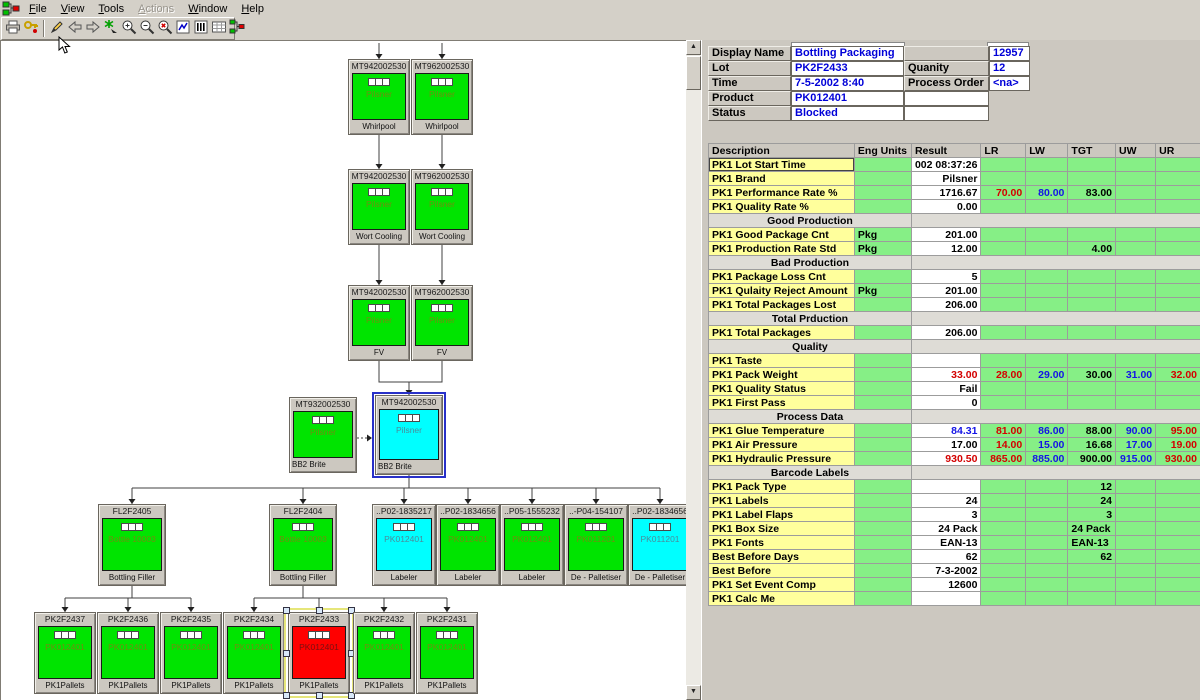 The height and width of the screenshot is (700, 1200). I want to click on menu-tools: Tools, so click(111, 8).